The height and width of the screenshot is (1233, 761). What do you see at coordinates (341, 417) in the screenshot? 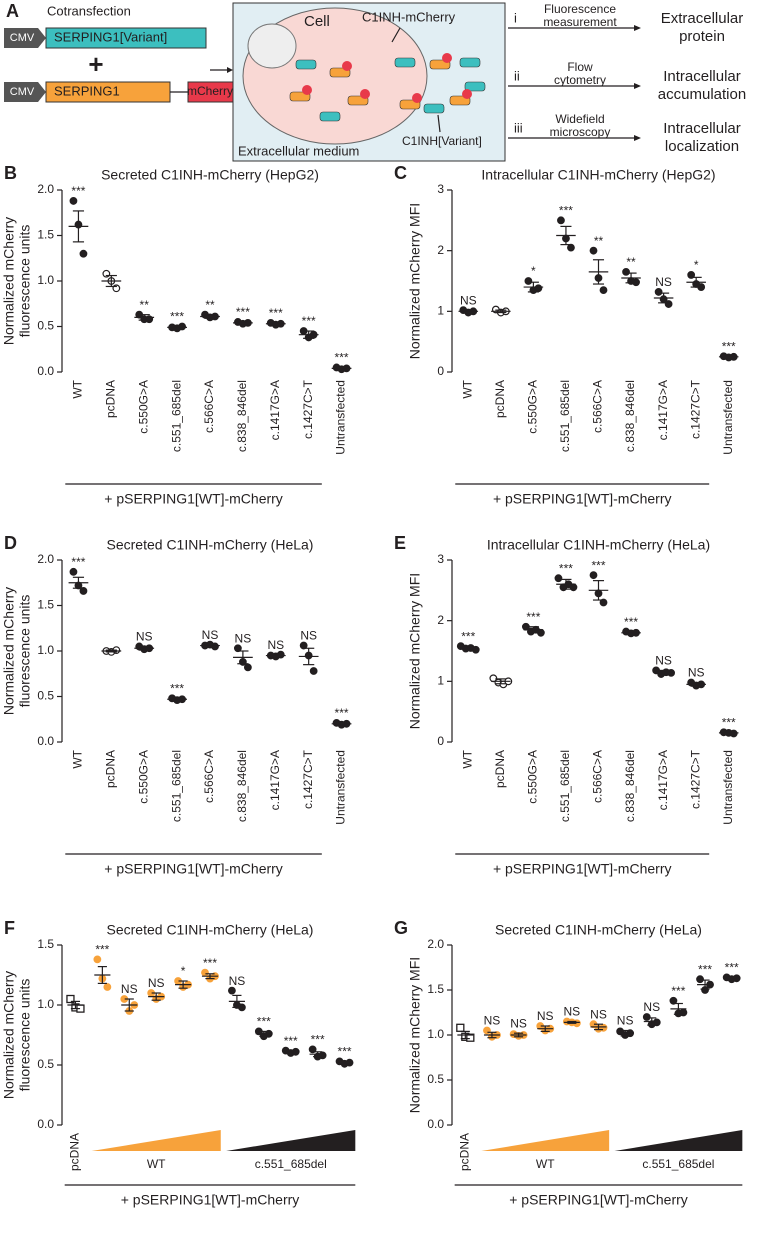
I see `x-tick-label: Untransfected` at bounding box center [341, 417].